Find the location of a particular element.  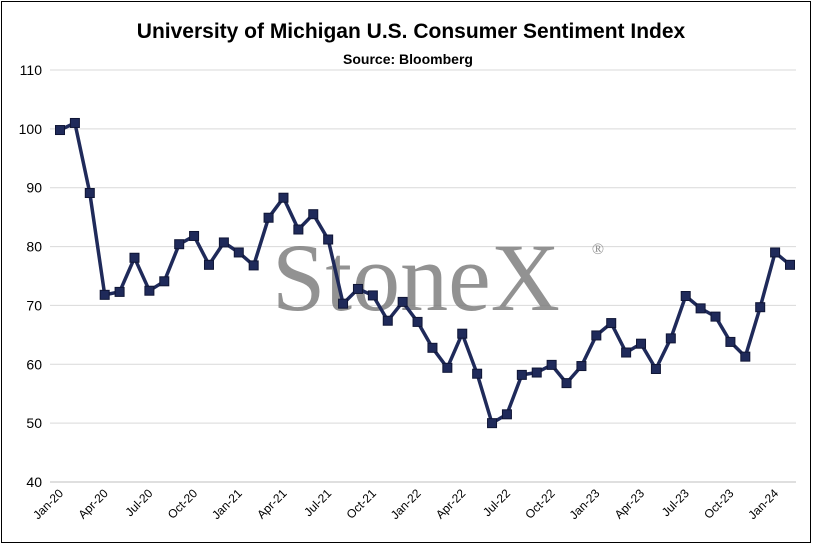

x-tick-label: Apr-22 is located at coordinates (451, 504).